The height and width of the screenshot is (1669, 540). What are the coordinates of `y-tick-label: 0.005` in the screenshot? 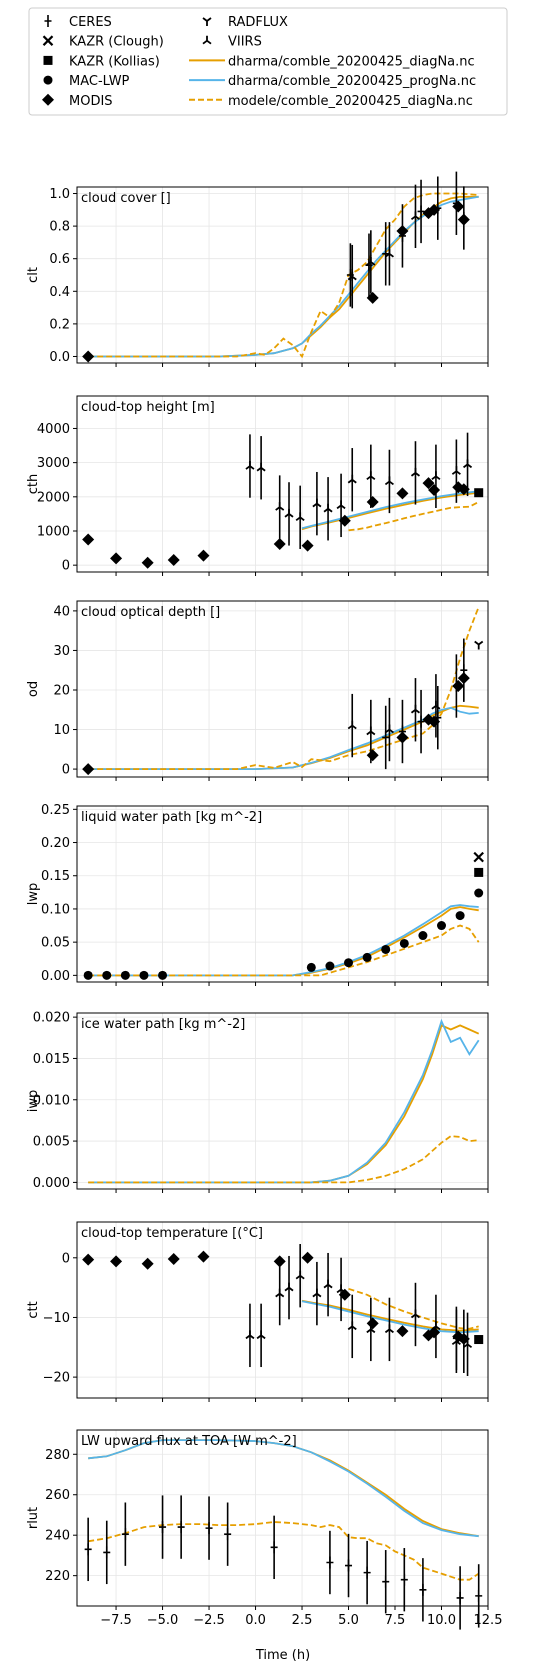 It's located at (51, 1142).